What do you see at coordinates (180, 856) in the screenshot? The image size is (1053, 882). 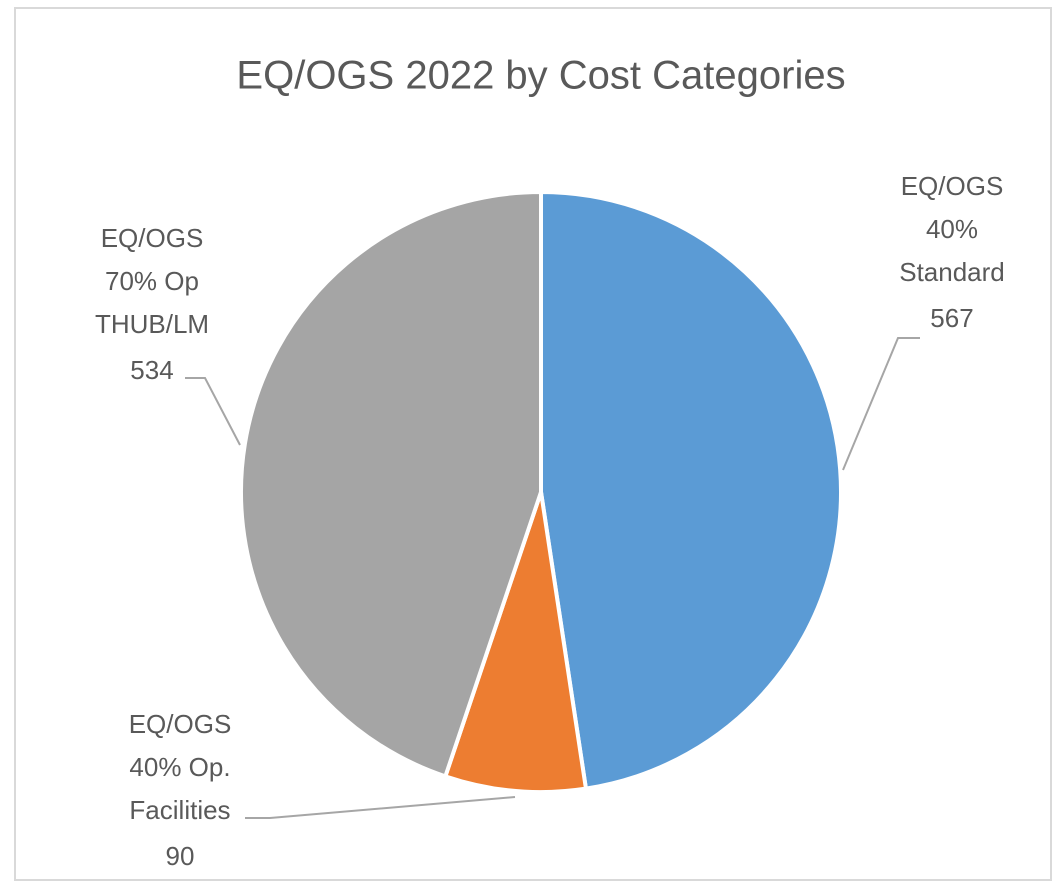 I see `data-label-value: 90` at bounding box center [180, 856].